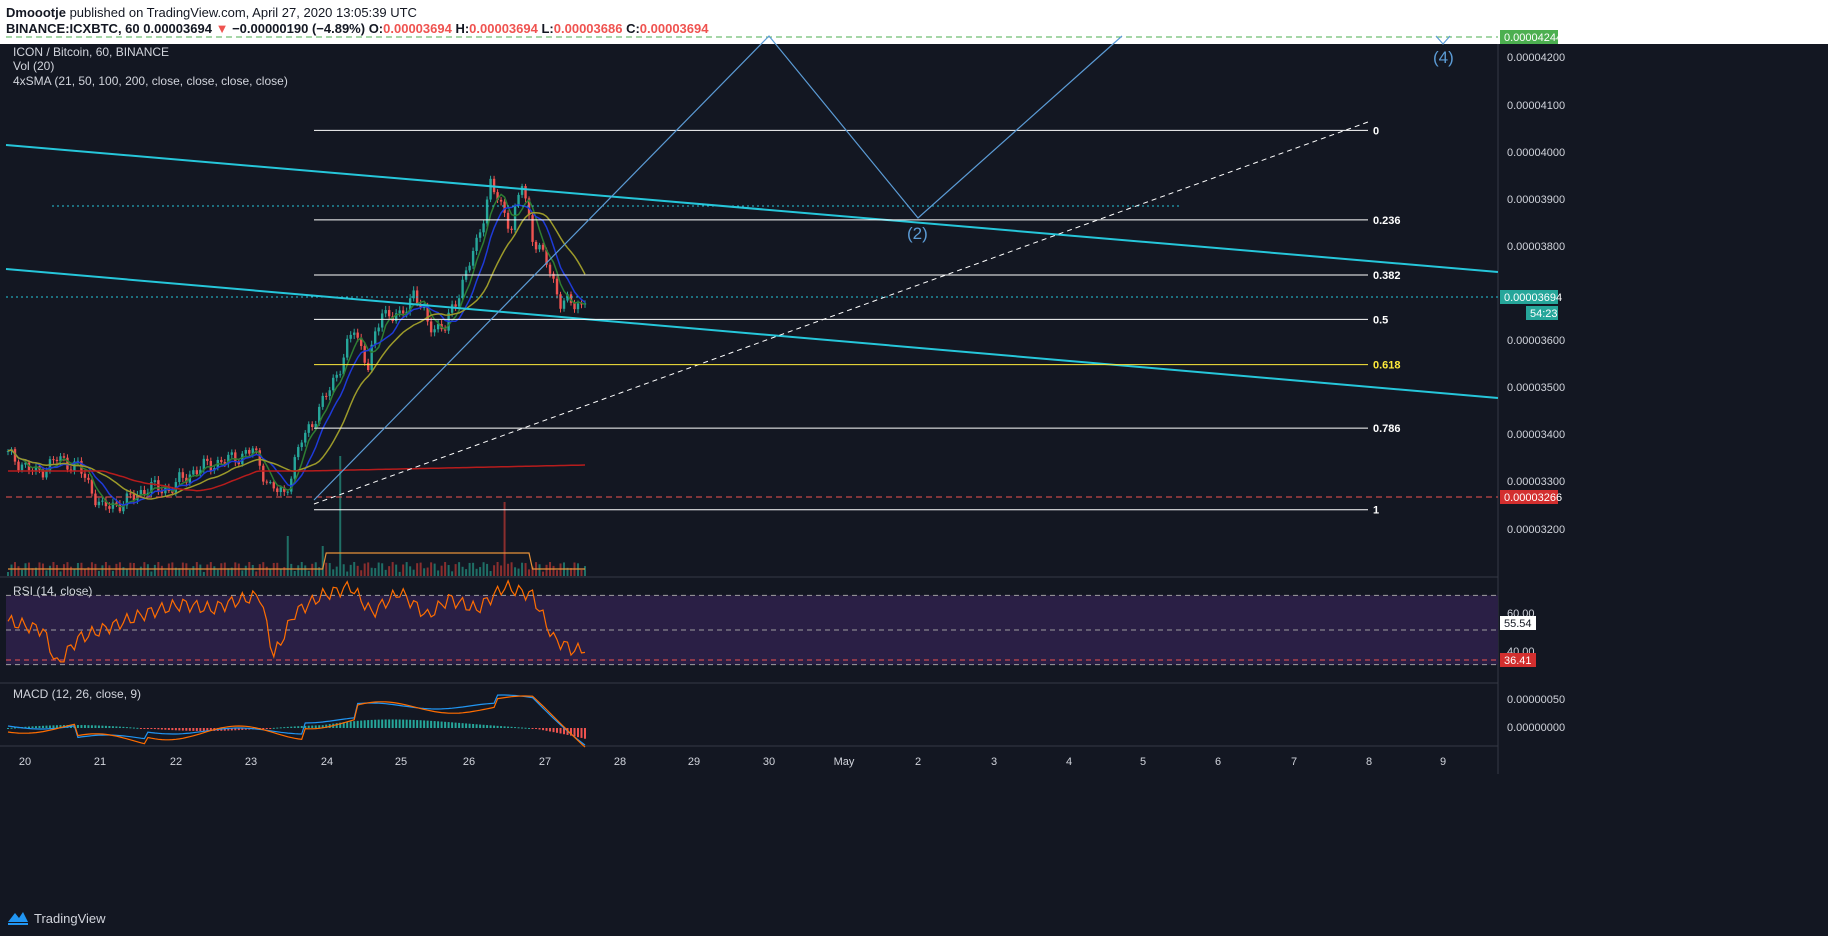 Image resolution: width=1828 pixels, height=936 pixels. I want to click on change-arrow-icon: ▼, so click(222, 28).